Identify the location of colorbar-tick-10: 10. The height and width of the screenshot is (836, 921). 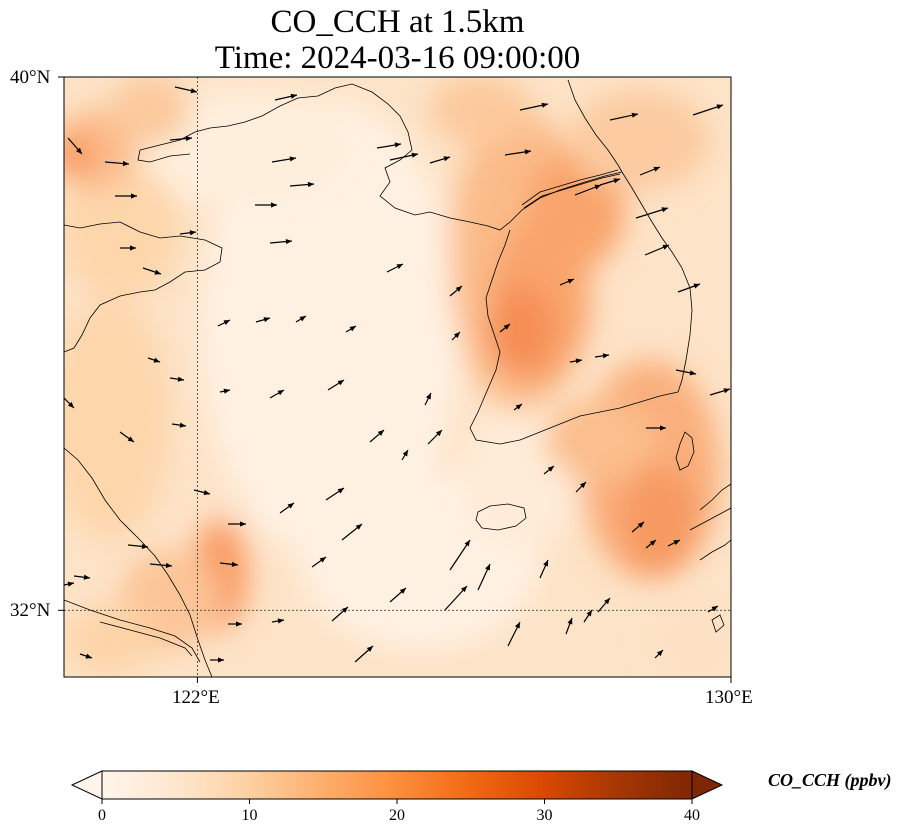
(249, 815).